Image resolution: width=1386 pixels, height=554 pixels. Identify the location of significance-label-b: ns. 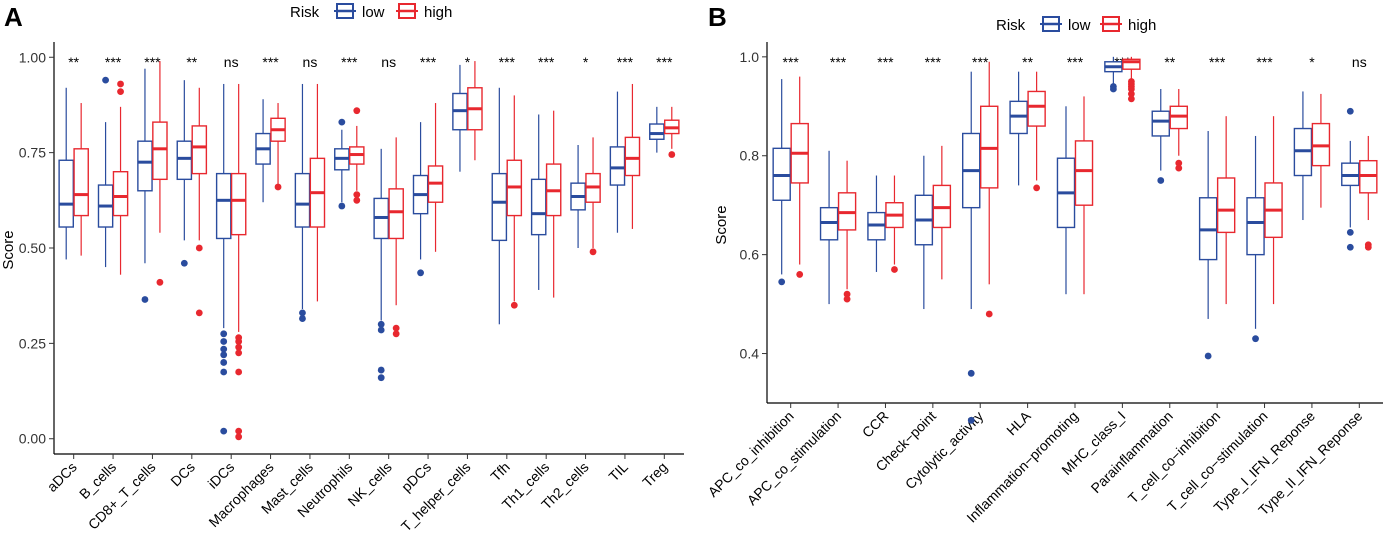
(1359, 62).